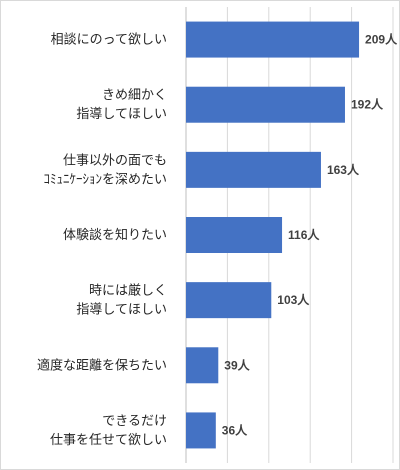 The width and height of the screenshot is (400, 470). I want to click on value-label-0: 209人, so click(381, 39).